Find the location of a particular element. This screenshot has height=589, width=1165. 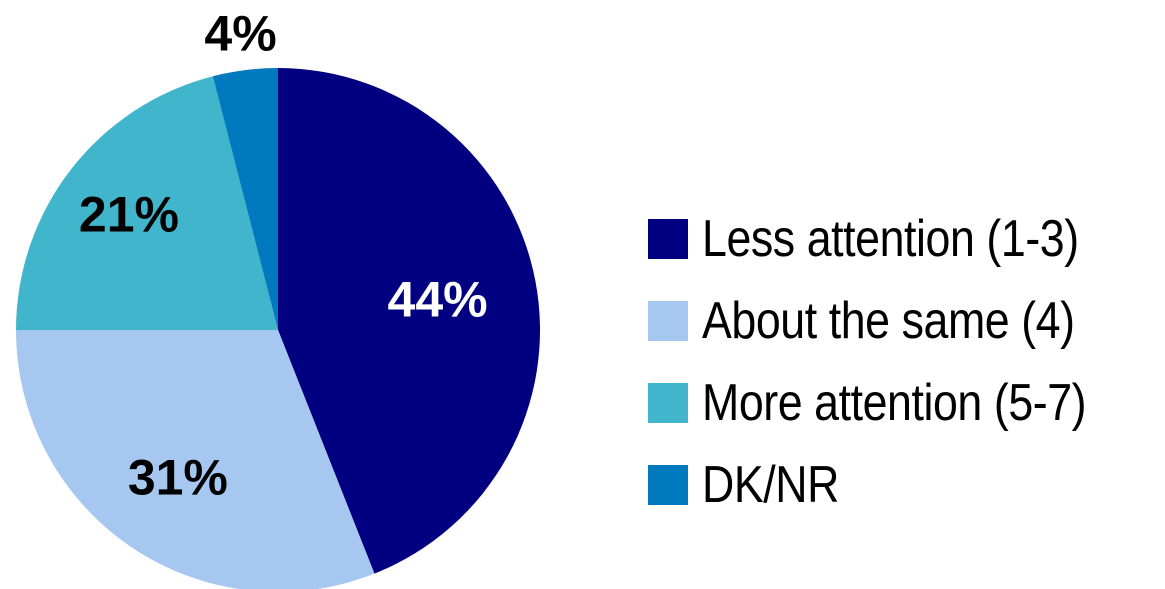

legend-label: More attention (5-7) is located at coordinates (894, 403).